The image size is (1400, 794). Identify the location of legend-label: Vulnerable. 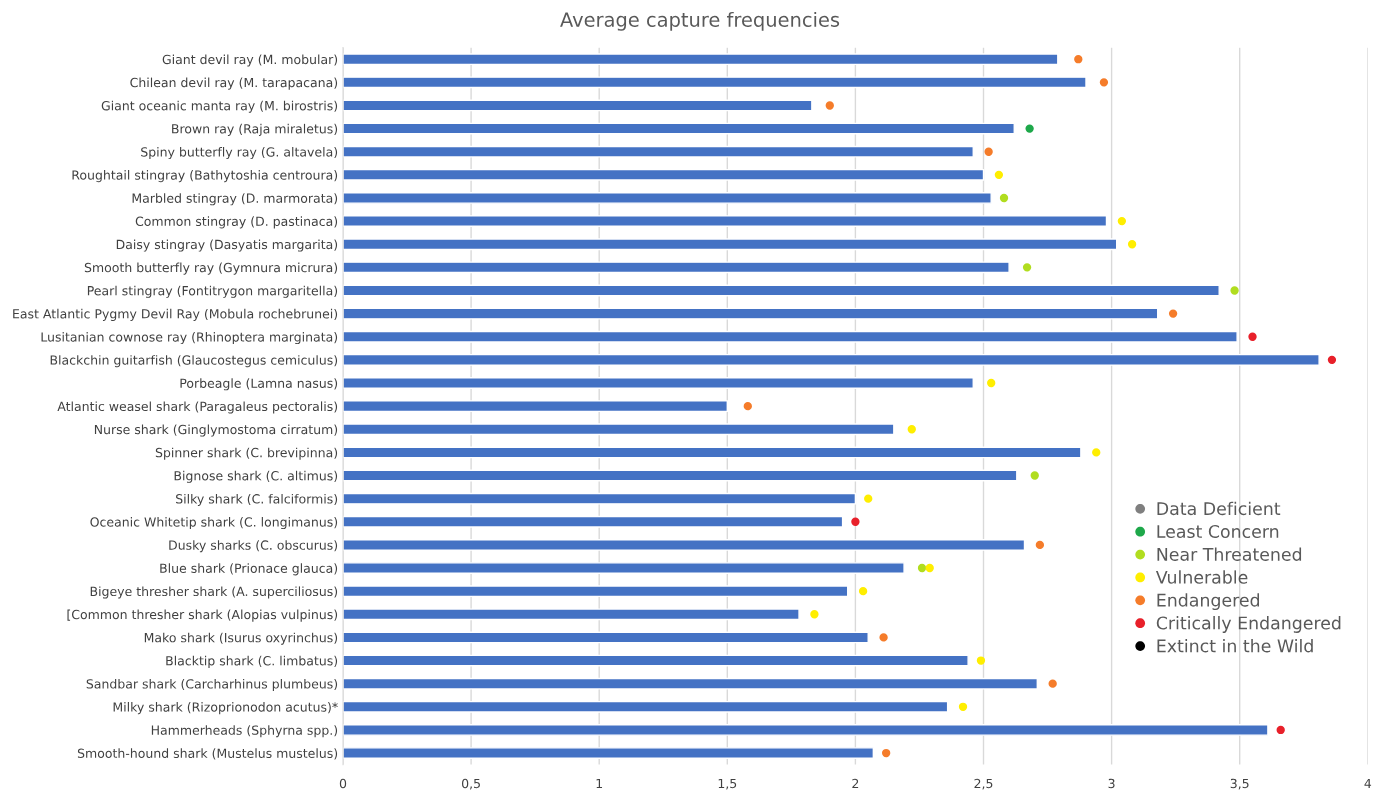
(1201, 577).